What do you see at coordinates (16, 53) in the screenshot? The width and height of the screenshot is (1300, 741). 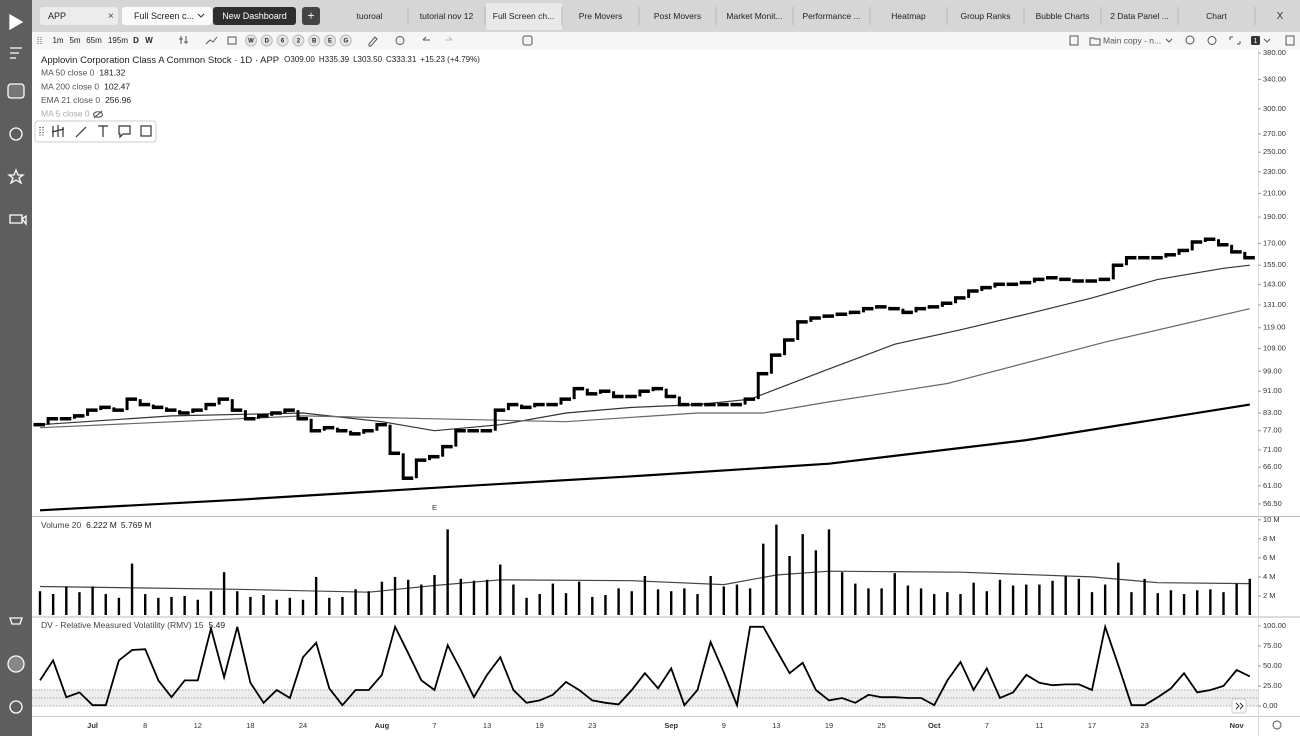 I see `menu-icon` at bounding box center [16, 53].